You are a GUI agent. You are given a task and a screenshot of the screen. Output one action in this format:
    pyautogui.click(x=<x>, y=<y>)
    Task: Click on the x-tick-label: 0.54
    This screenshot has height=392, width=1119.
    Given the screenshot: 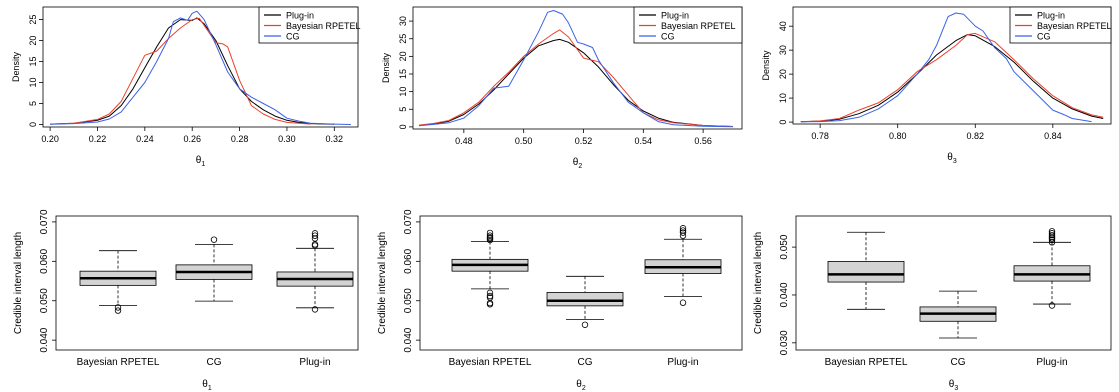 What is the action you would take?
    pyautogui.click(x=644, y=141)
    